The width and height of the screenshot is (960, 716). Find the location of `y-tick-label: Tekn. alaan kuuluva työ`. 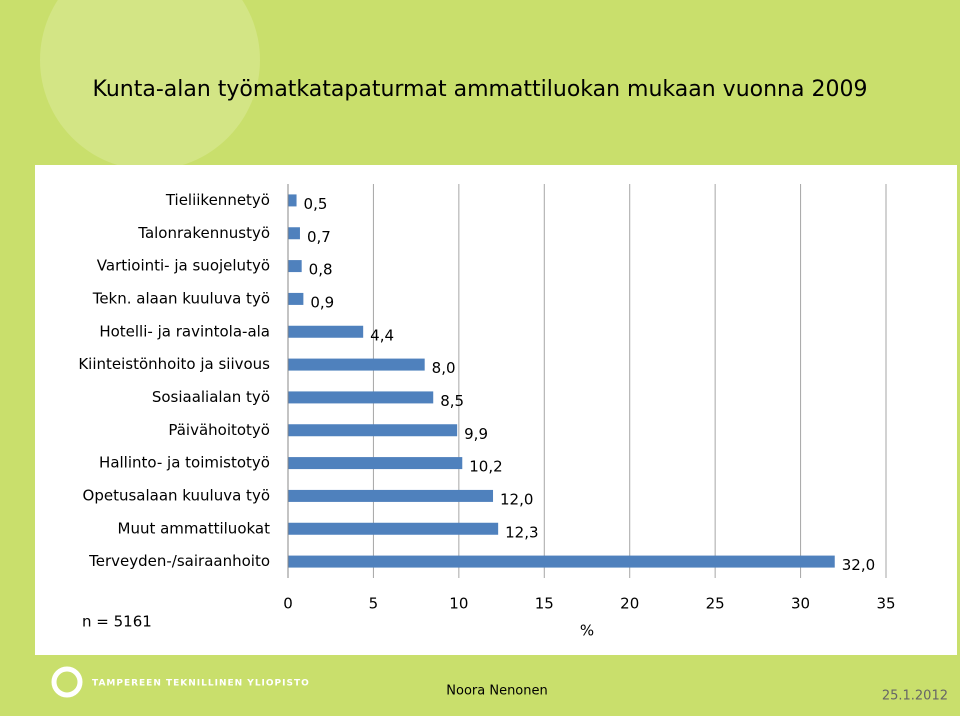

y-tick-label: Tekn. alaan kuuluva työ is located at coordinates (181, 298).